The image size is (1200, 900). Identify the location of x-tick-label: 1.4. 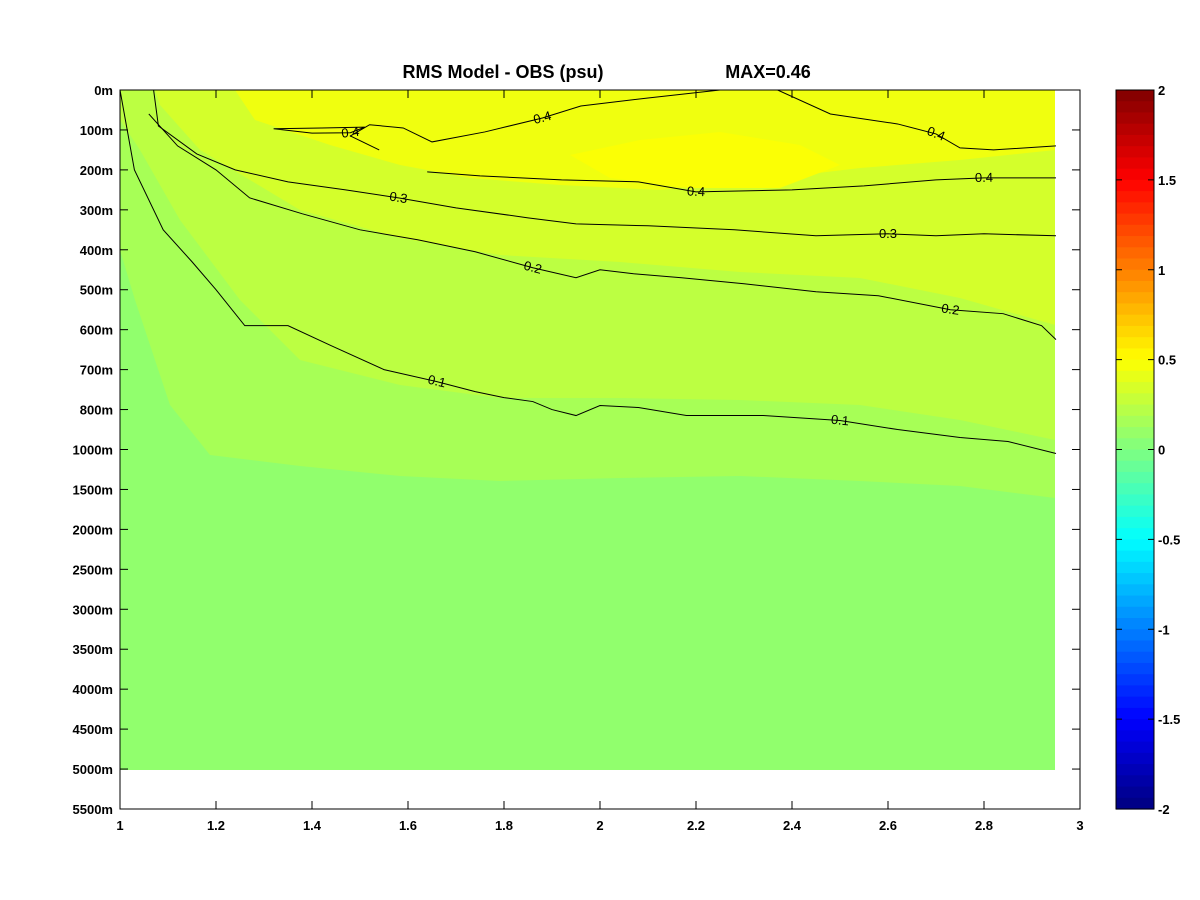
(312, 825).